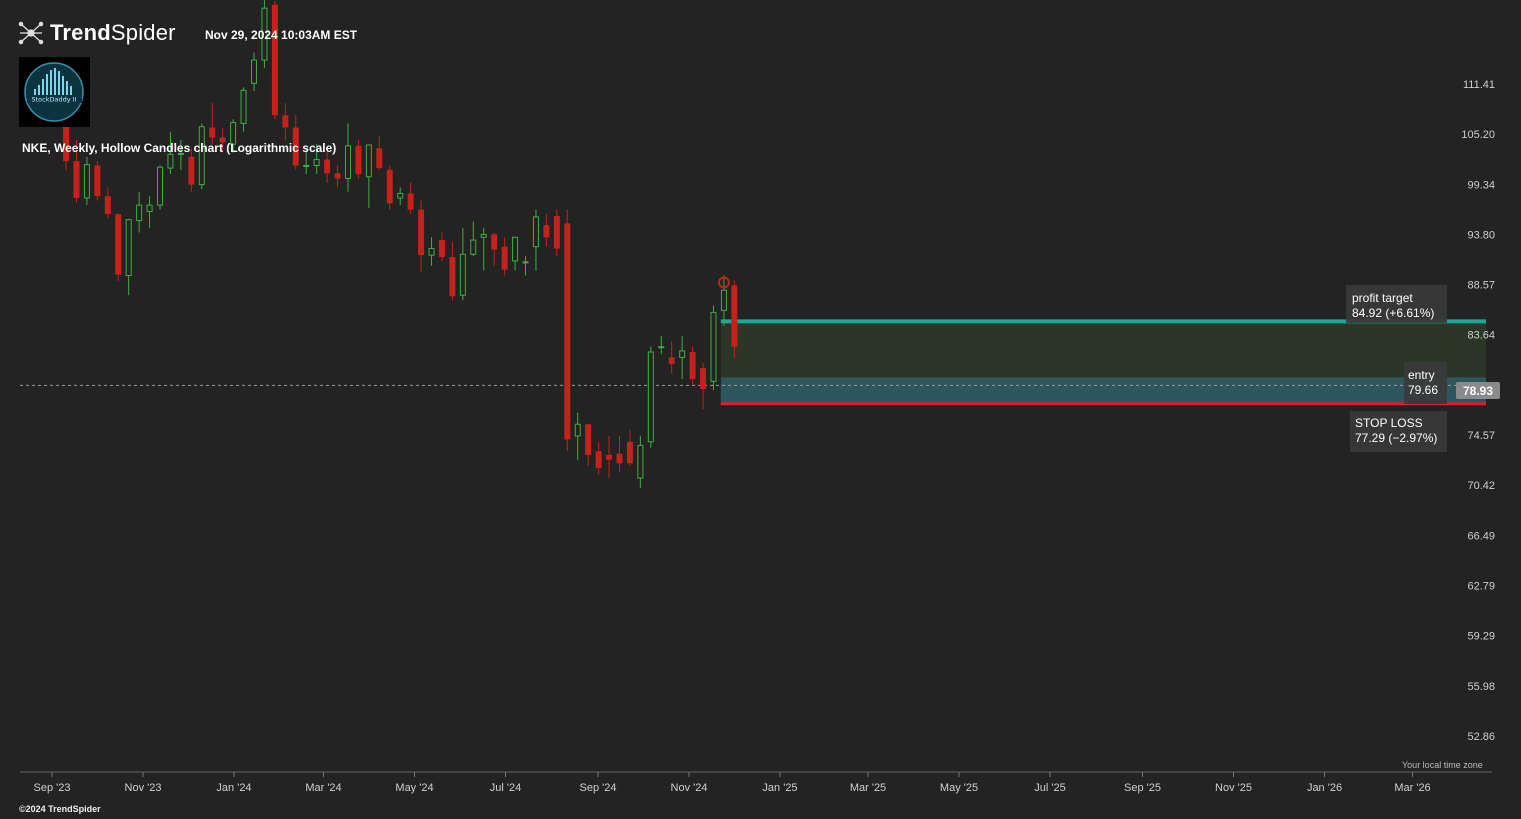  I want to click on trendspider-logo: TrendSpider, so click(97, 33).